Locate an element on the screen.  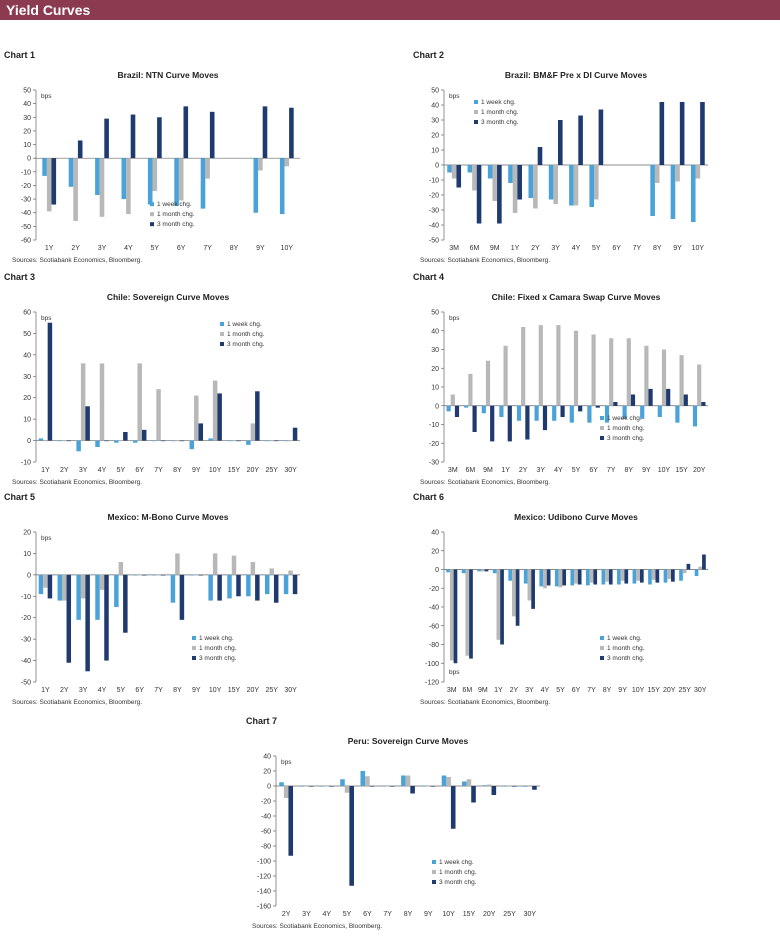
bar-2-s2-1y is located at coordinates (515, 189).